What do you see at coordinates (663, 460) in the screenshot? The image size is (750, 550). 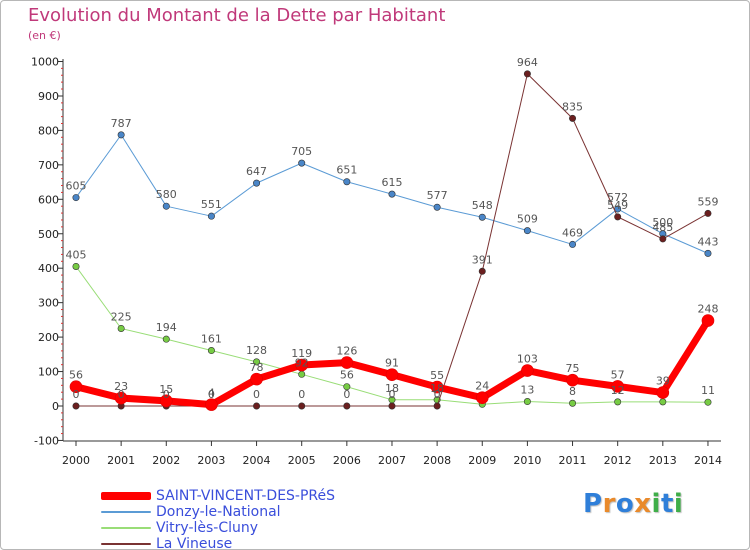 I see `x-tick-label: 2013` at bounding box center [663, 460].